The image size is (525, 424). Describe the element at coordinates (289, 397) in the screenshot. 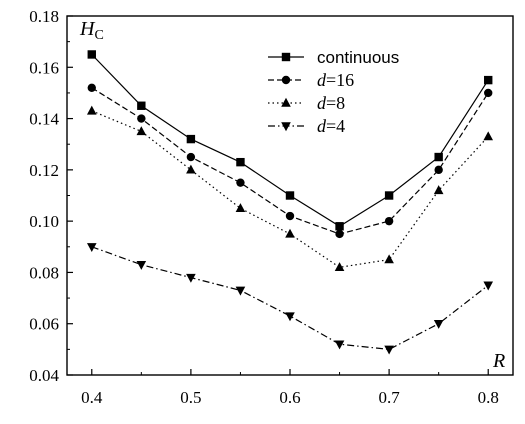

I see `x-tick-label: 0.6` at that location.